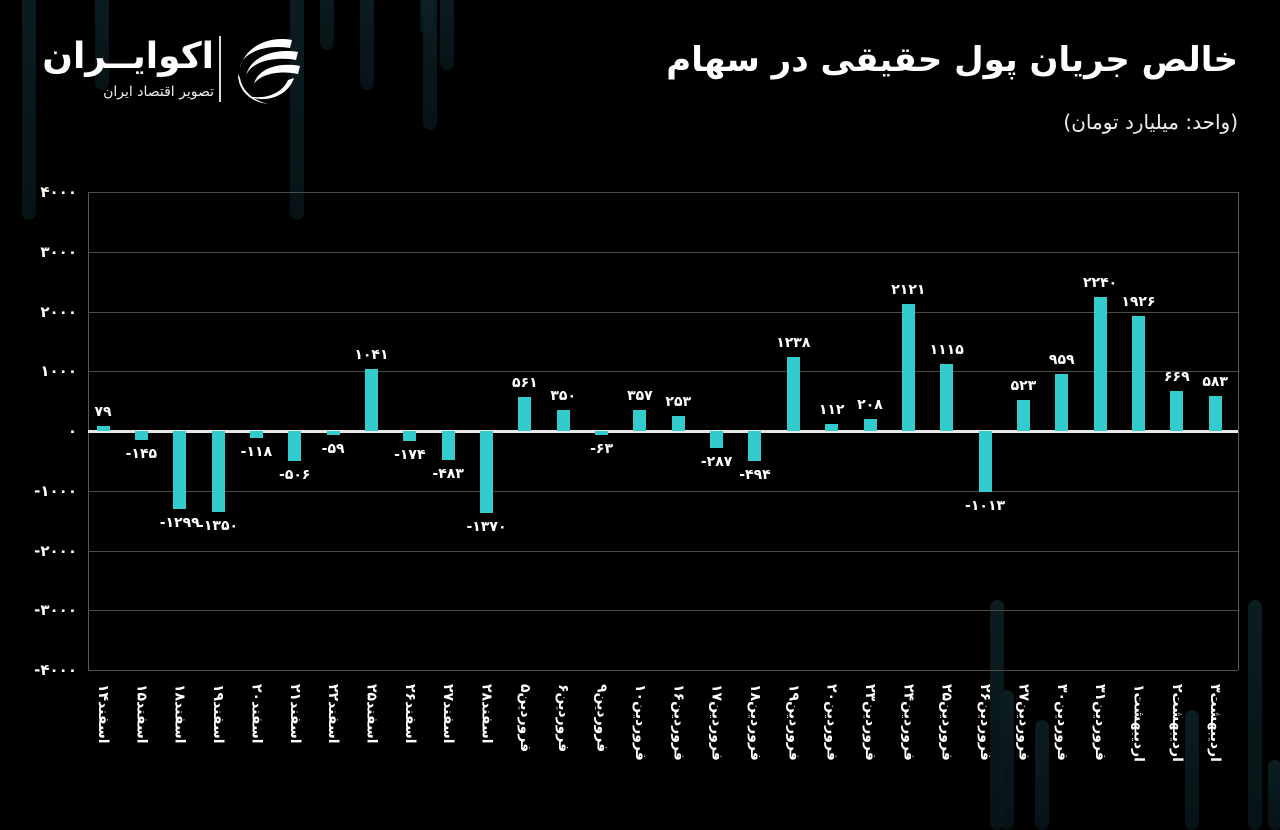 The height and width of the screenshot is (830, 1280). What do you see at coordinates (1215, 382) in the screenshot?
I see `bar-value-label: ۵۸۳` at bounding box center [1215, 382].